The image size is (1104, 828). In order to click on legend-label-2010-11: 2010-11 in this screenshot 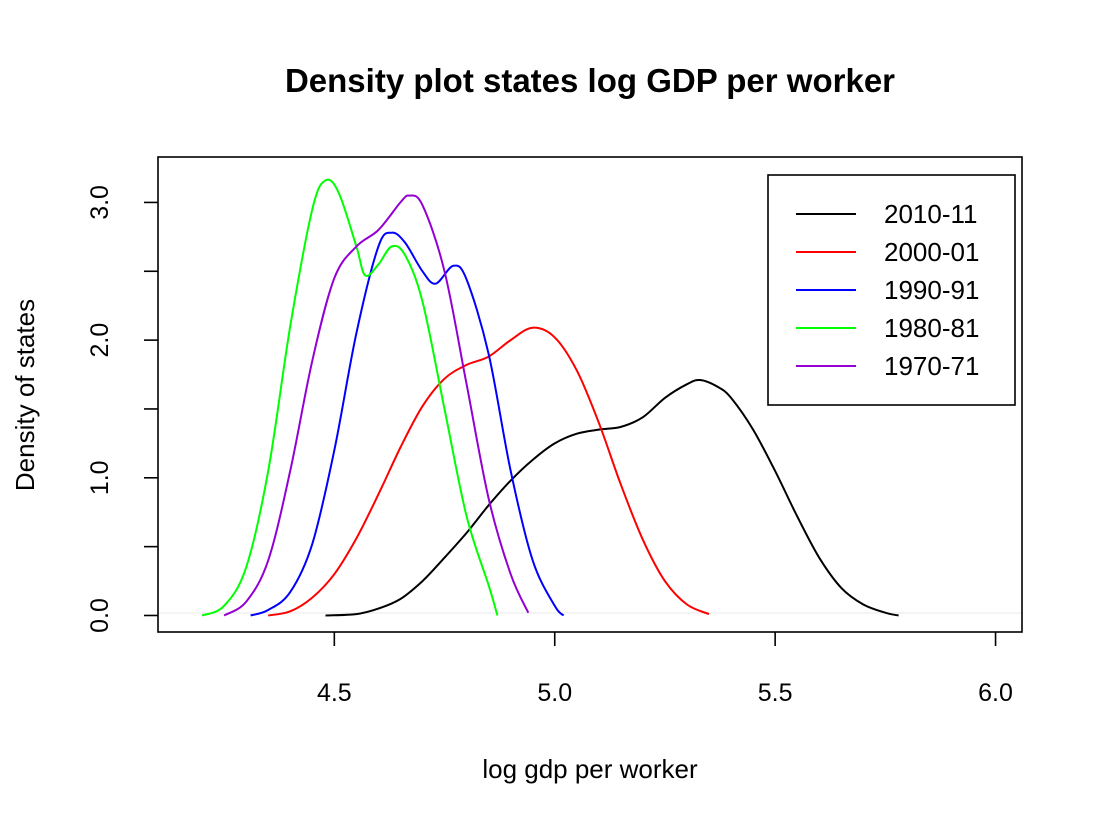, I will do `click(931, 214)`.